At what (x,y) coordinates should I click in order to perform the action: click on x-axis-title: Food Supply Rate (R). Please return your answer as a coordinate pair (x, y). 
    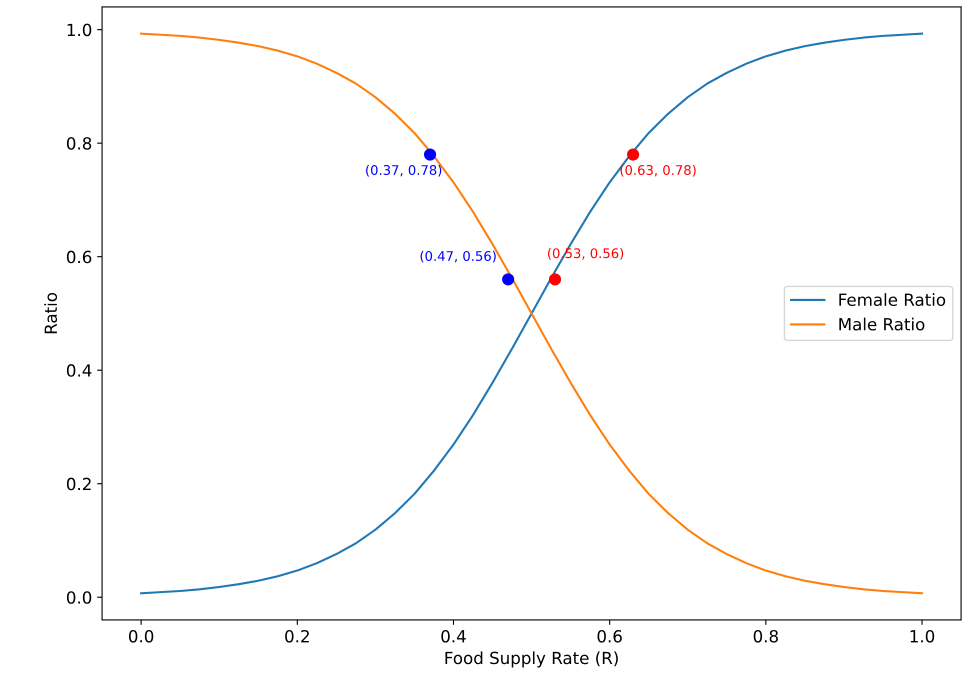
    Looking at the image, I should click on (531, 659).